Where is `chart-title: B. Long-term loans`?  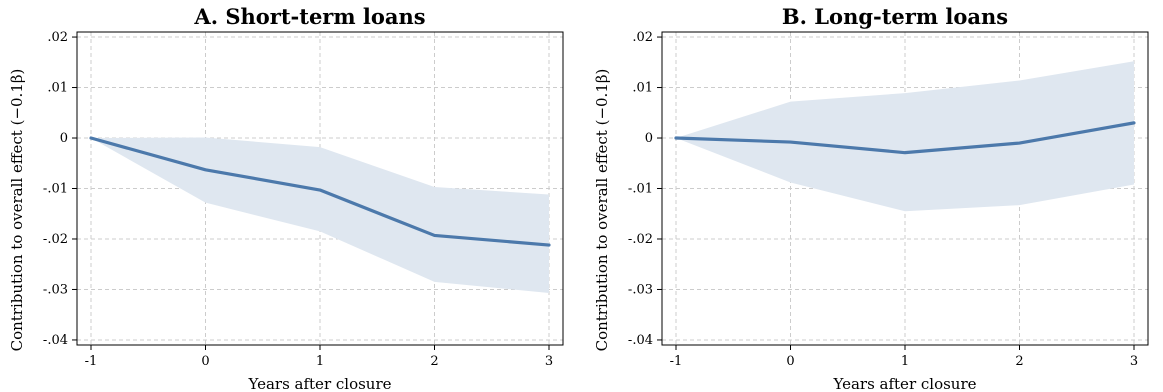 chart-title: B. Long-term loans is located at coordinates (895, 16).